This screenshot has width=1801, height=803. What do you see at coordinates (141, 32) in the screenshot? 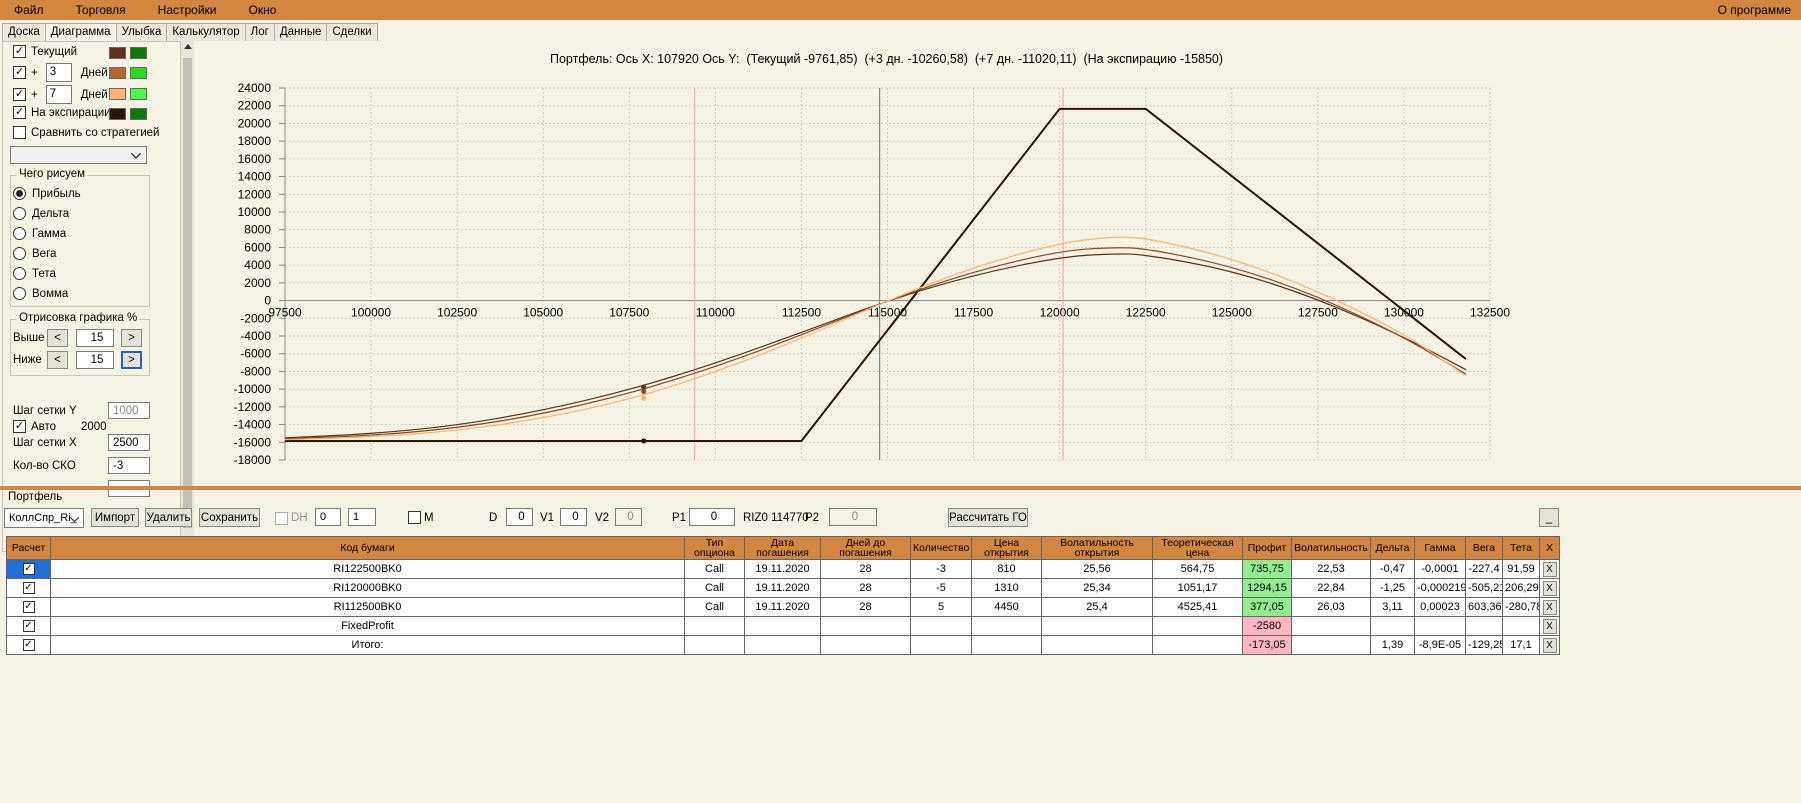
I see `tab-smile: Улыбка` at bounding box center [141, 32].